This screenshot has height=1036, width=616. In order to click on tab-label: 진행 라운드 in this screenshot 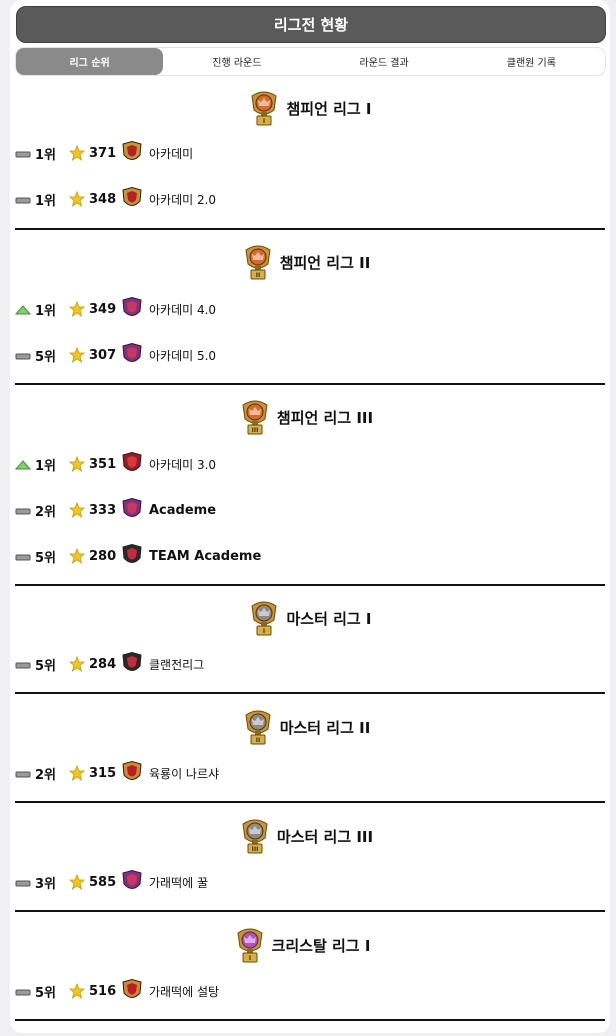, I will do `click(237, 63)`.